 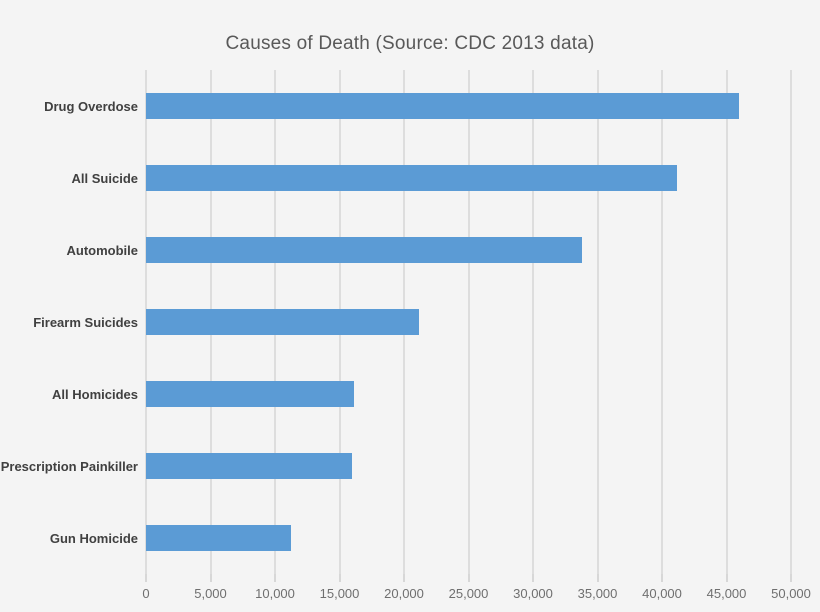 What do you see at coordinates (533, 593) in the screenshot?
I see `x-tick-label: 30,000` at bounding box center [533, 593].